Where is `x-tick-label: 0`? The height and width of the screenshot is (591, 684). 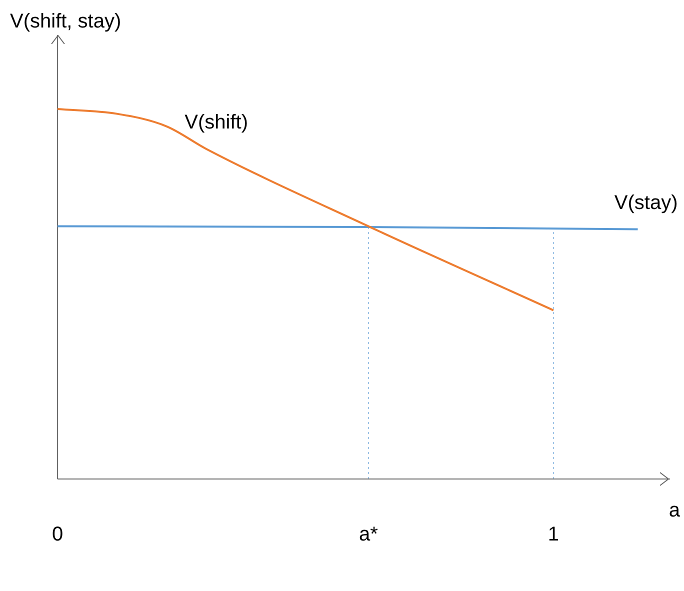 x-tick-label: 0 is located at coordinates (58, 535).